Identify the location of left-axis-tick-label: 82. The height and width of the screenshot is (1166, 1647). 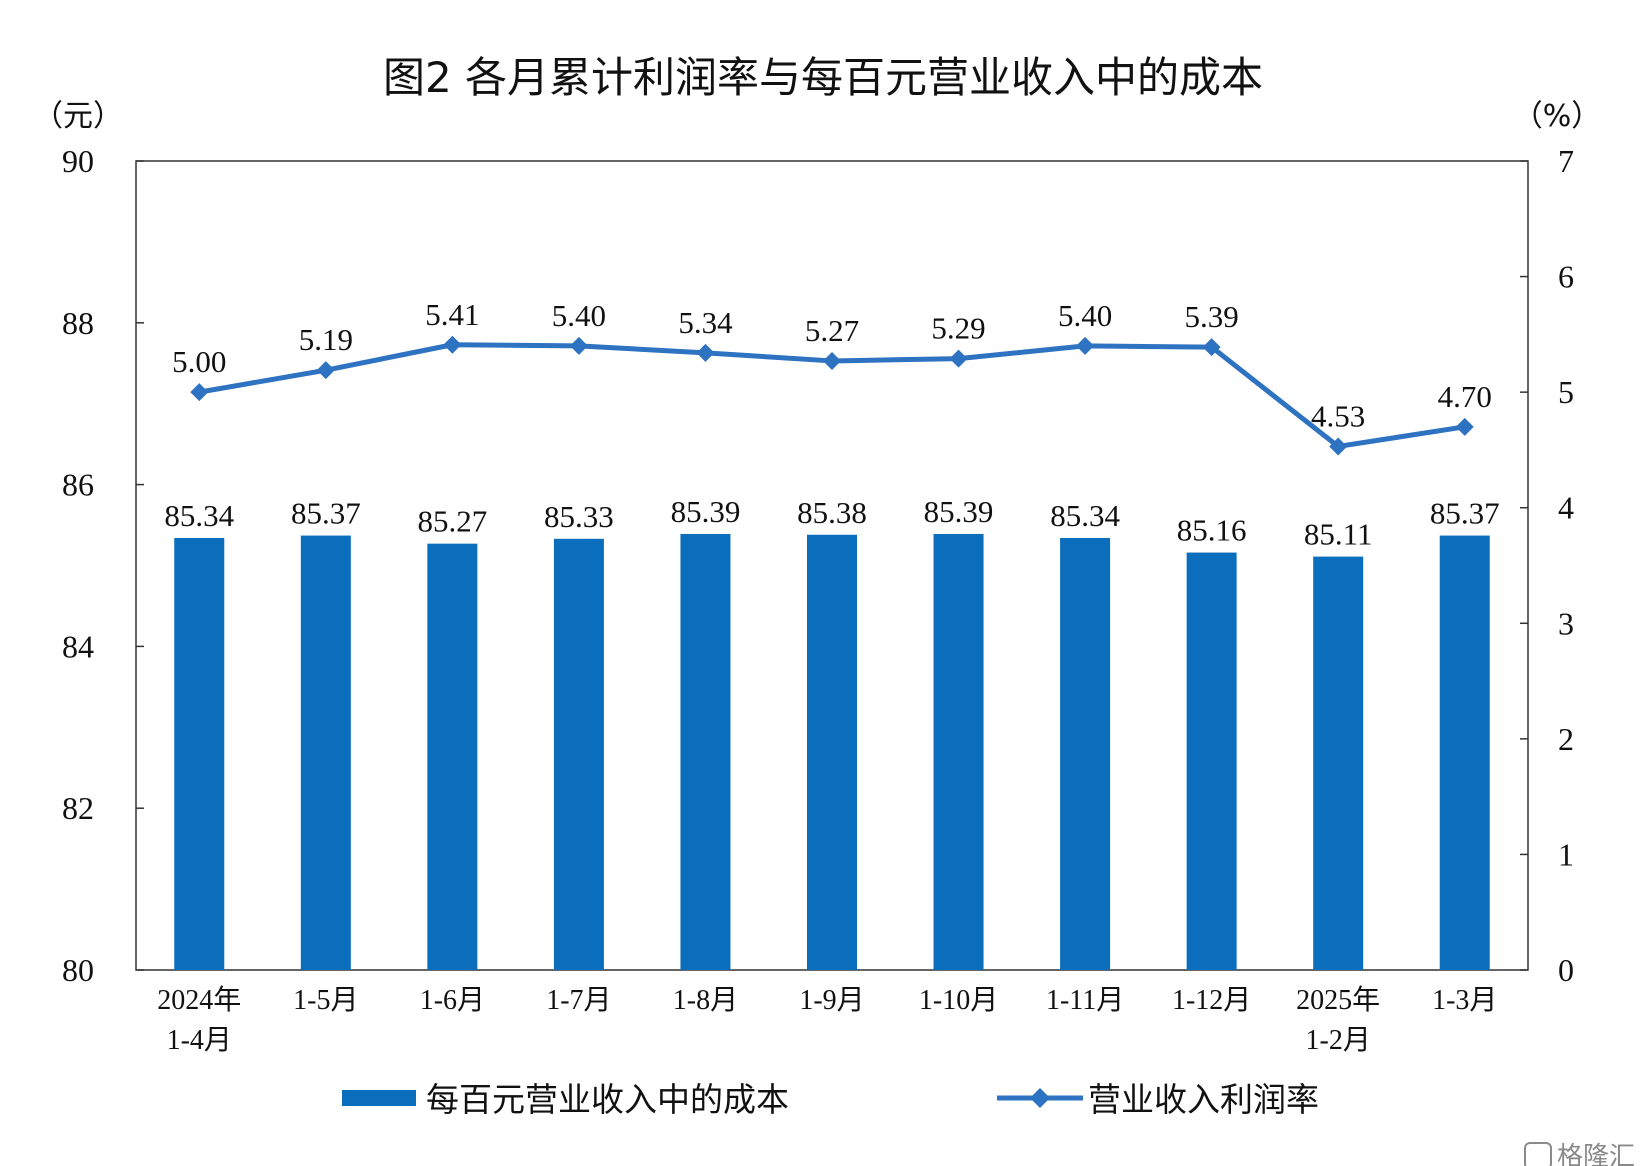
(78, 808).